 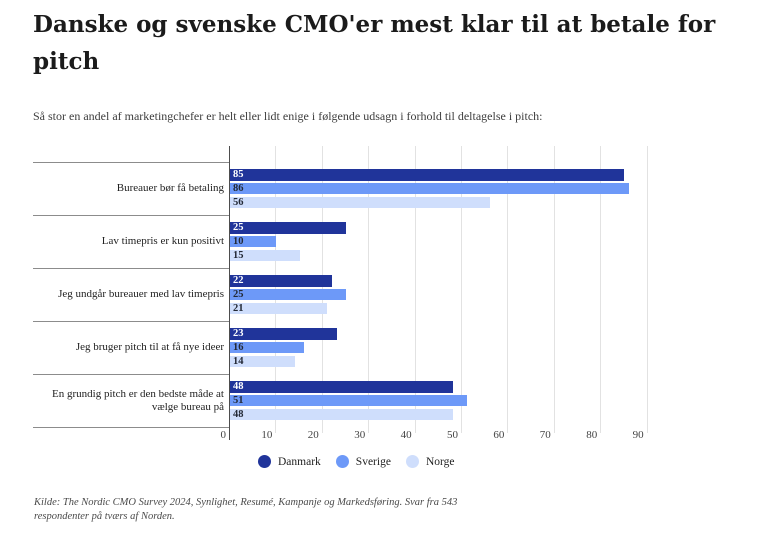 I want to click on legend-label: Sverige, so click(x=373, y=461).